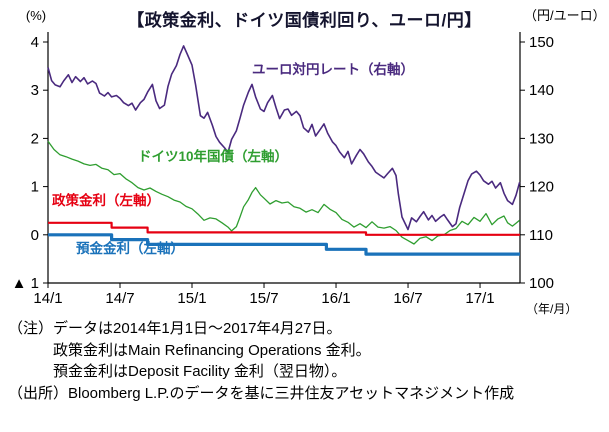 Image resolution: width=609 pixels, height=432 pixels. I want to click on x-tick-label: 16/7, so click(407, 298).